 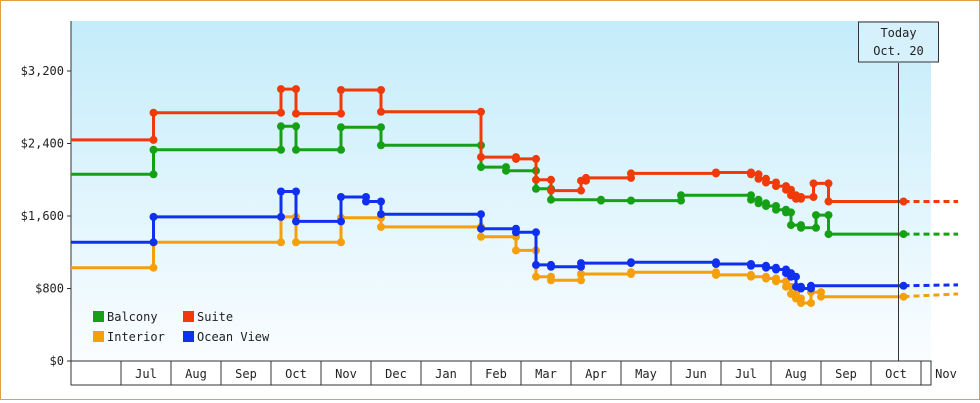 I want to click on y-tick-label: $2,400, so click(x=42, y=144).